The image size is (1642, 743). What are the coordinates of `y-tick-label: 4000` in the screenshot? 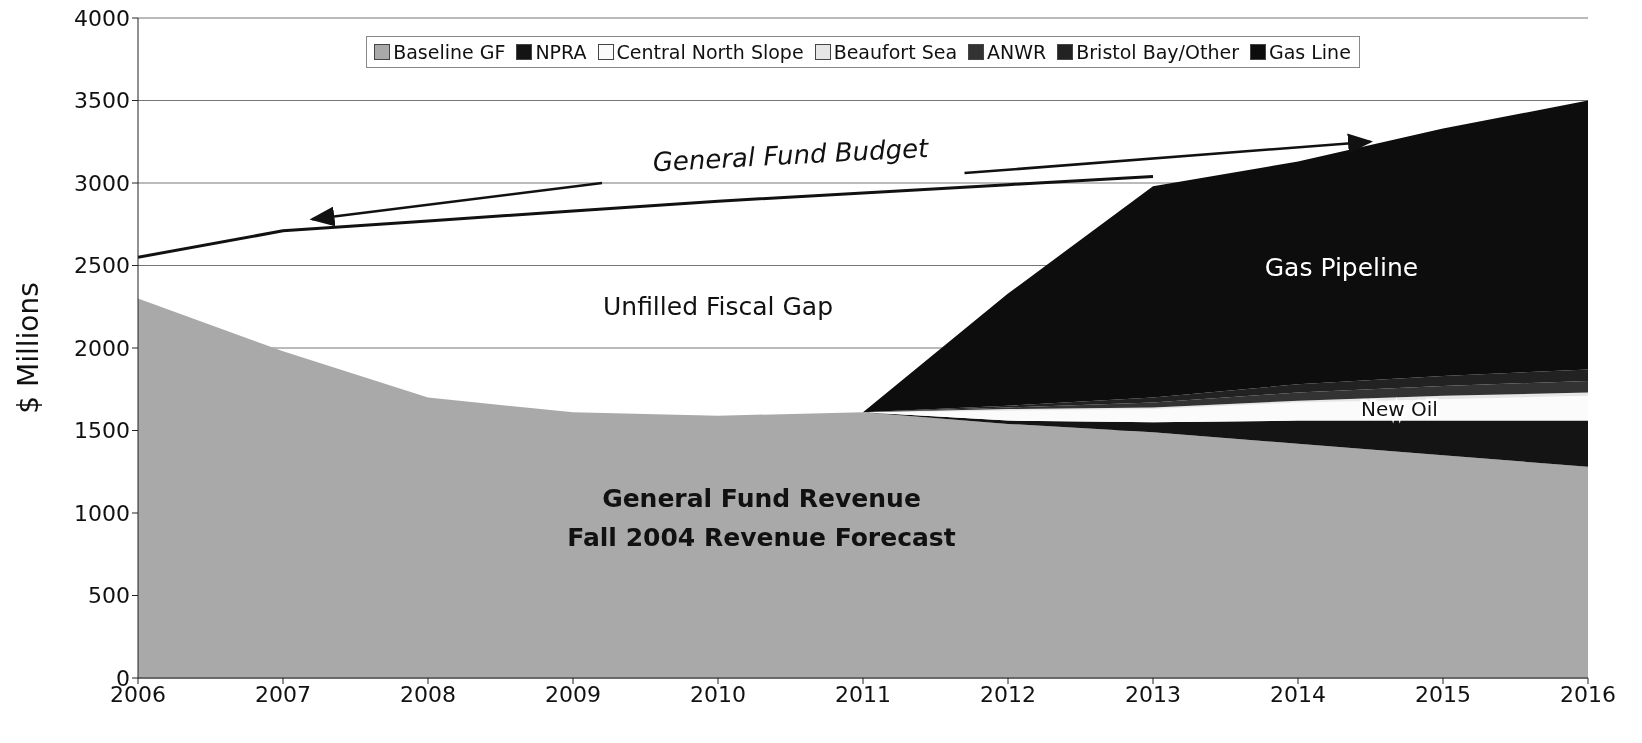 It's located at (102, 18).